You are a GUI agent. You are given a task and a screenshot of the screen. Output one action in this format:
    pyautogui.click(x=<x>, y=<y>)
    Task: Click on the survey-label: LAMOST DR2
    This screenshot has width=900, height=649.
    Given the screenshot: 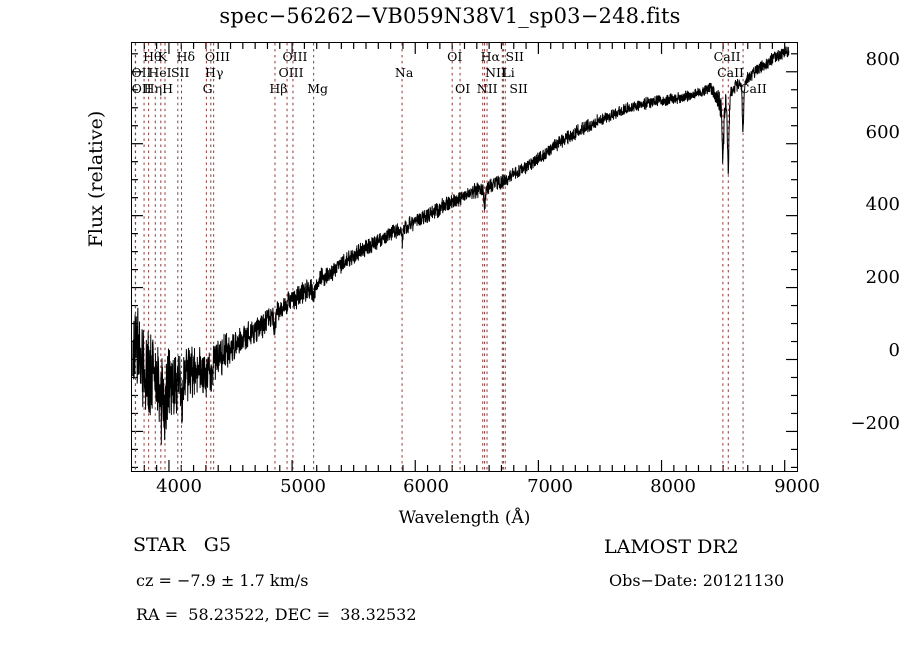 What is the action you would take?
    pyautogui.click(x=671, y=547)
    